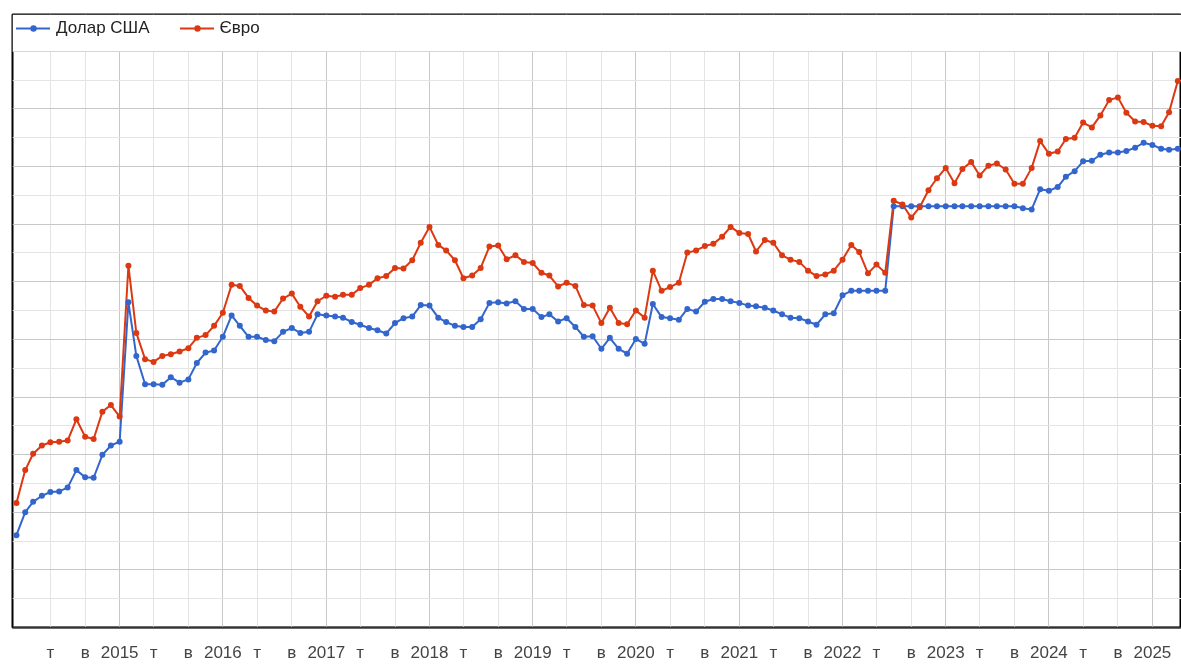  Describe the element at coordinates (945, 652) in the screenshot. I see `x-tick-label: 2023` at that location.